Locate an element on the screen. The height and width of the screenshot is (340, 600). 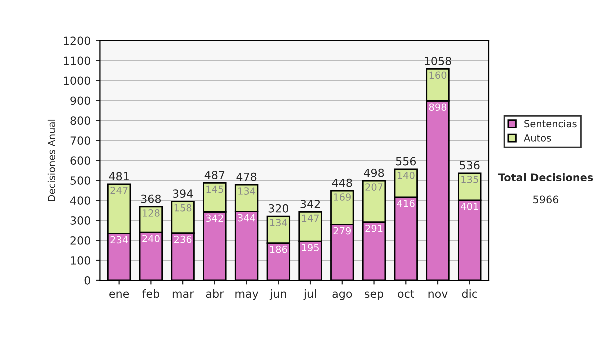
y-tick-label: 1000 is located at coordinates (77, 81).